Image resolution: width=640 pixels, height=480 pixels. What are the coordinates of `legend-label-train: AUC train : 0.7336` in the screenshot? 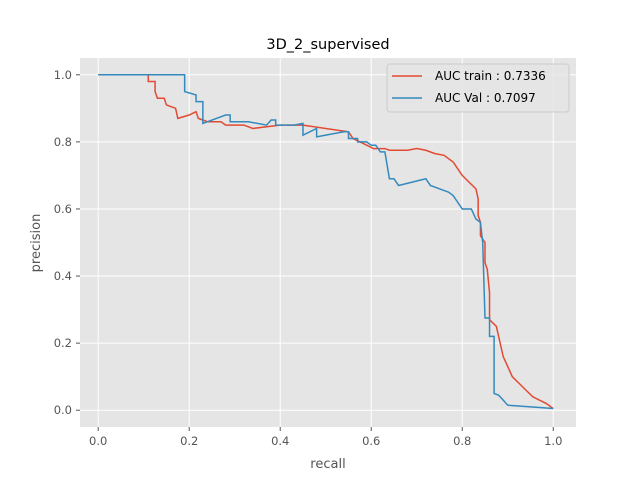 It's located at (490, 76).